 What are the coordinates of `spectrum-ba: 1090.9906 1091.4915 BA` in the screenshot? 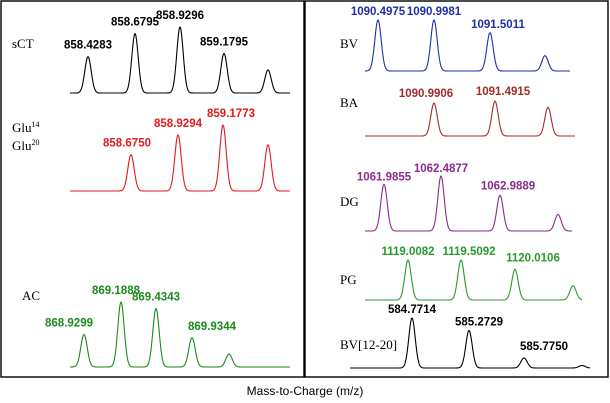 It's located at (458, 111).